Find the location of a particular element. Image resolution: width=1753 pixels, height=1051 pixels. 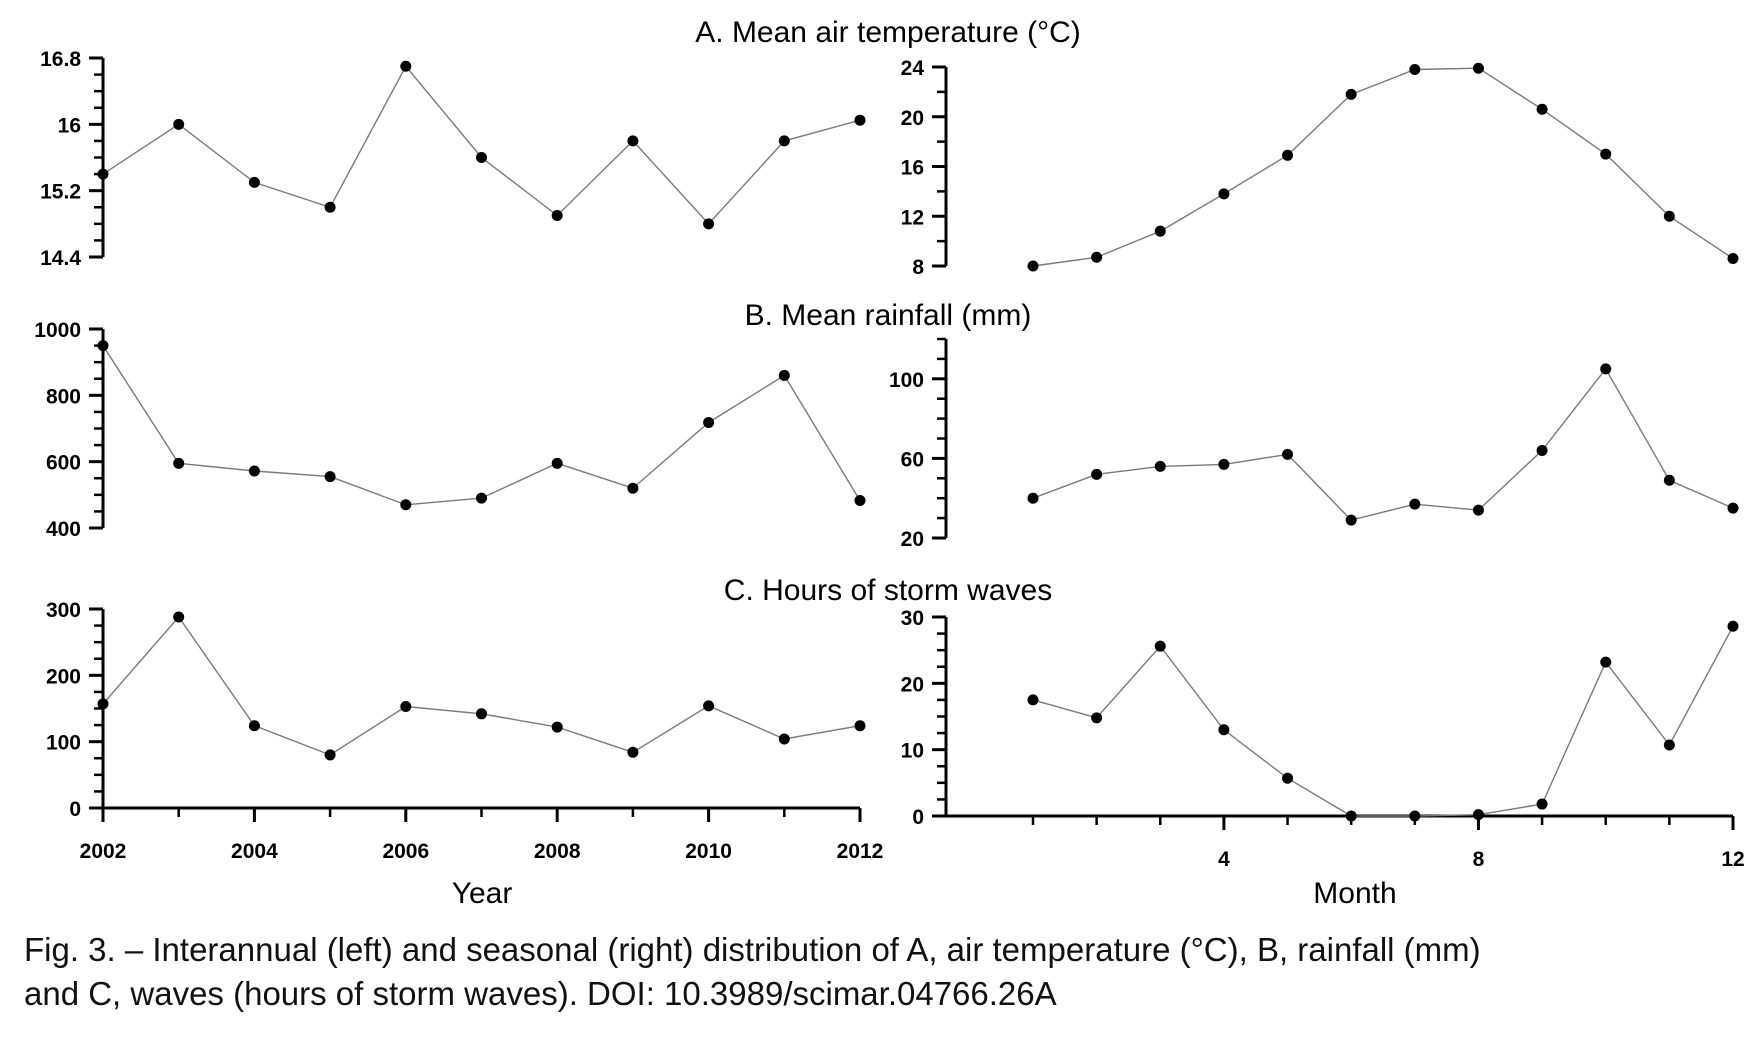

b-left-data-point-2009 is located at coordinates (633, 488).